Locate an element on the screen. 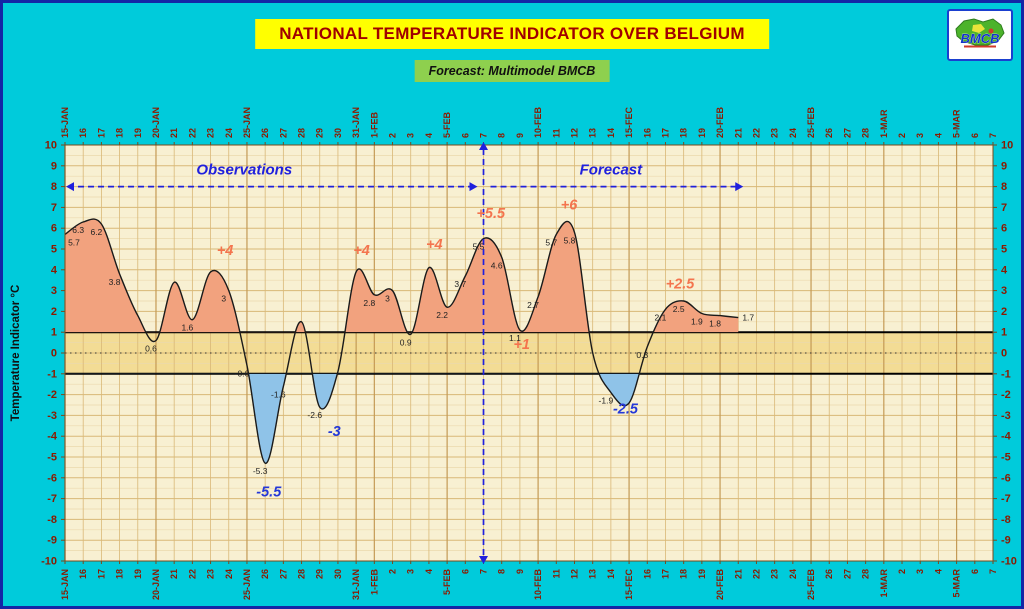  svg-text: 14 is located at coordinates (611, 574).